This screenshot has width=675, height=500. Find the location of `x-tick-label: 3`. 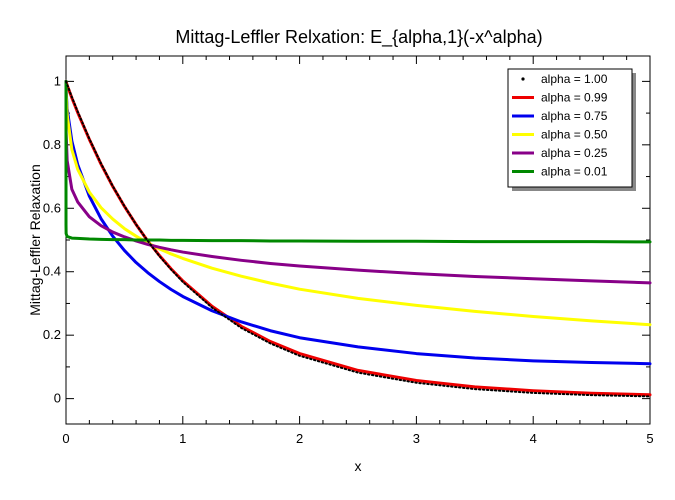

x-tick-label: 3 is located at coordinates (416, 438).